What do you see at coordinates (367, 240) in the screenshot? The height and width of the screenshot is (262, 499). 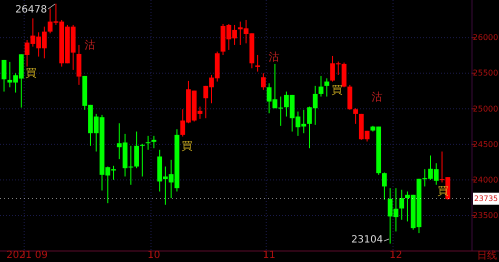 I see `annotation: 23104` at bounding box center [367, 240].